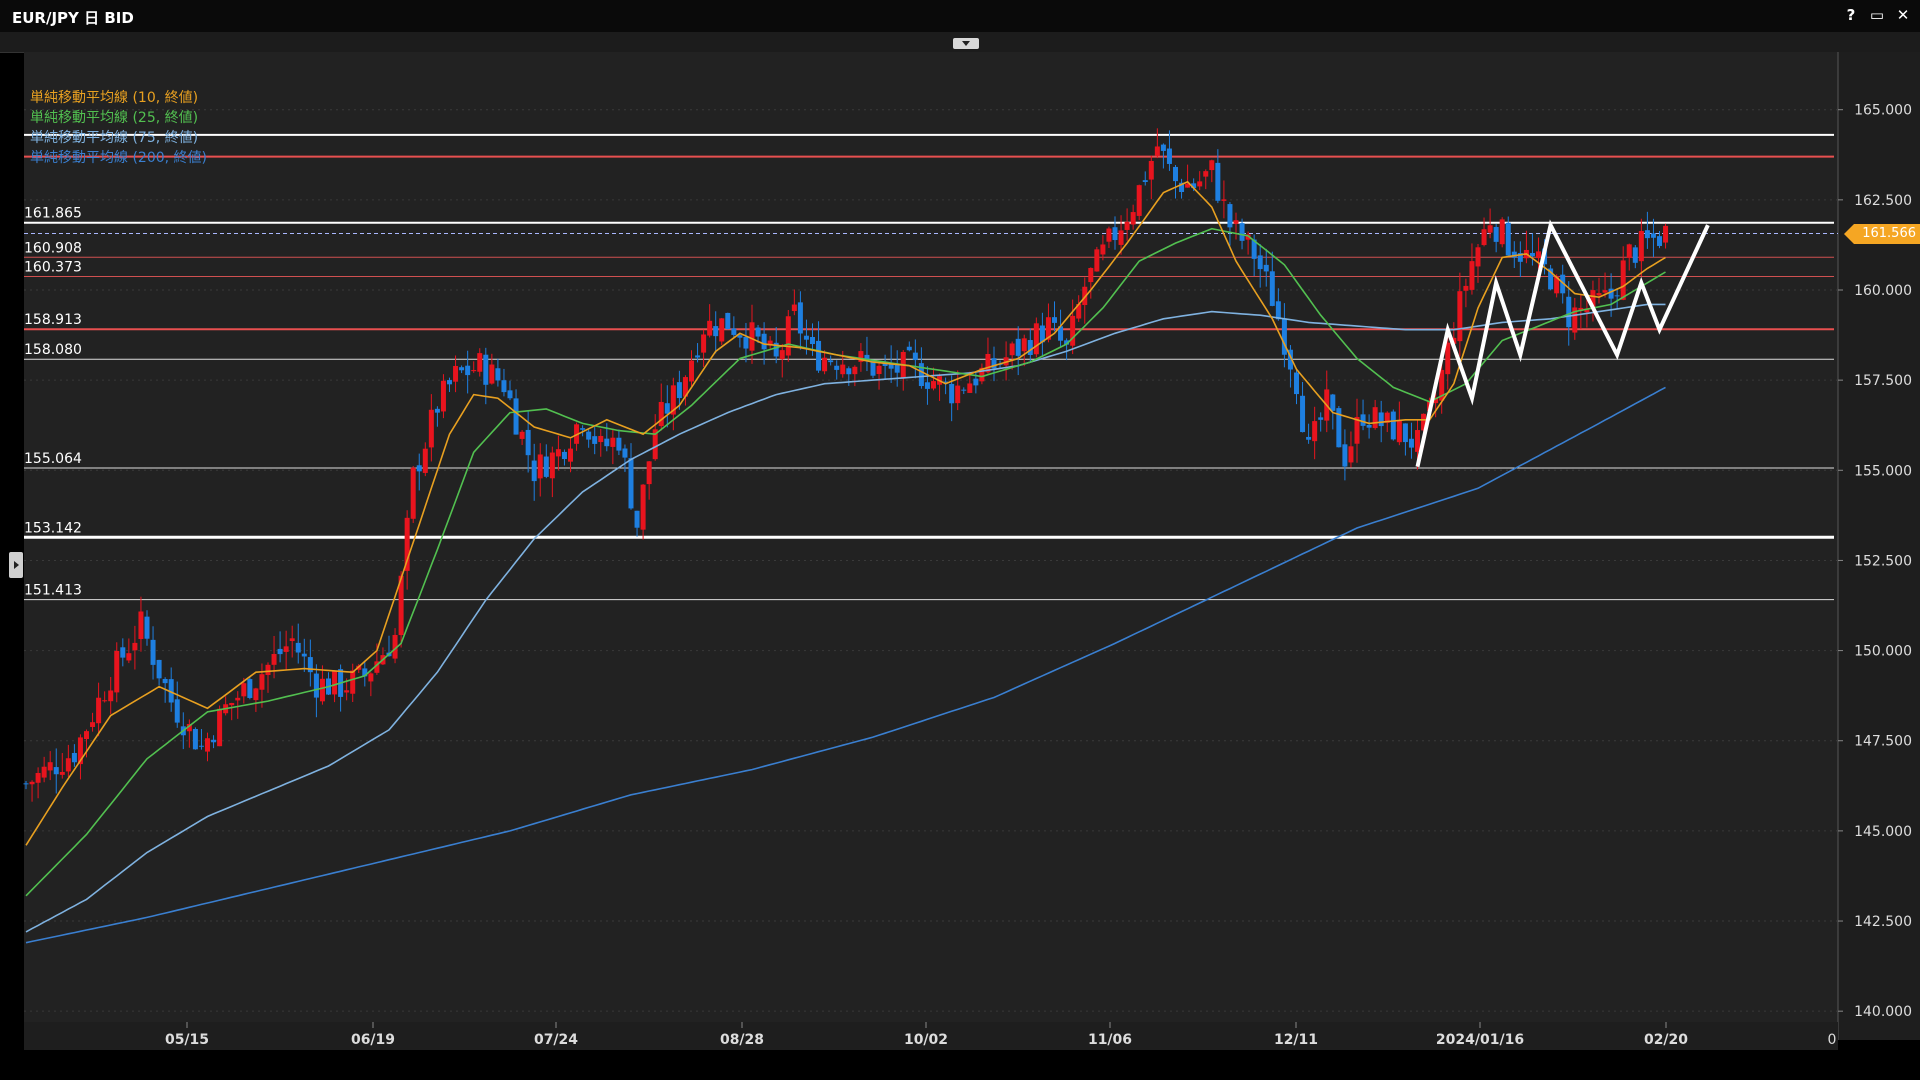  What do you see at coordinates (1851, 15) in the screenshot?
I see `help-icon: ?` at bounding box center [1851, 15].